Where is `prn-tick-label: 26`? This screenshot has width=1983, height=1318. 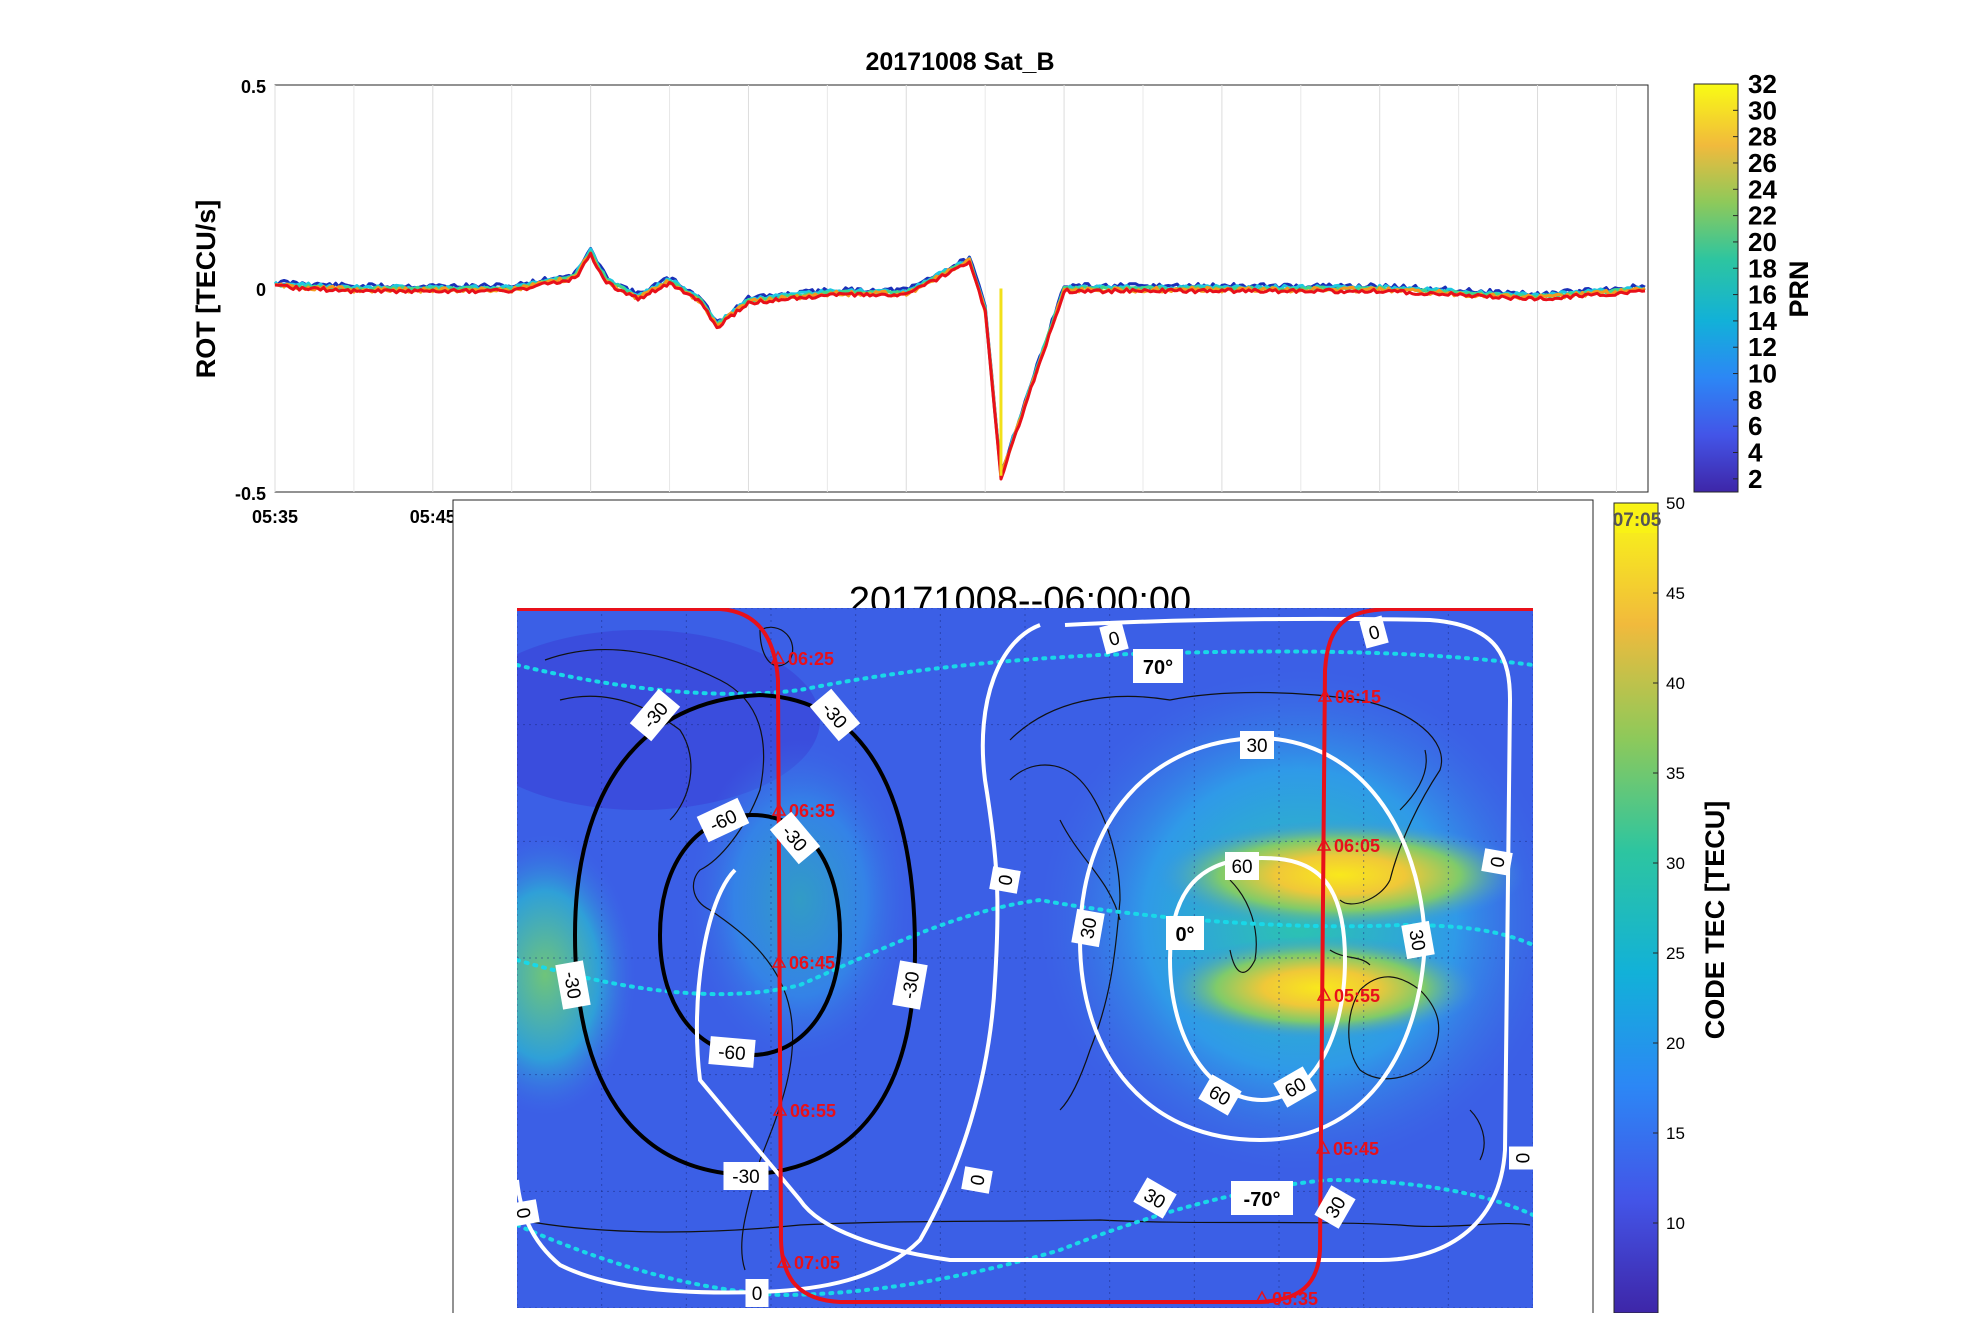
prn-tick-label: 26 is located at coordinates (1762, 163).